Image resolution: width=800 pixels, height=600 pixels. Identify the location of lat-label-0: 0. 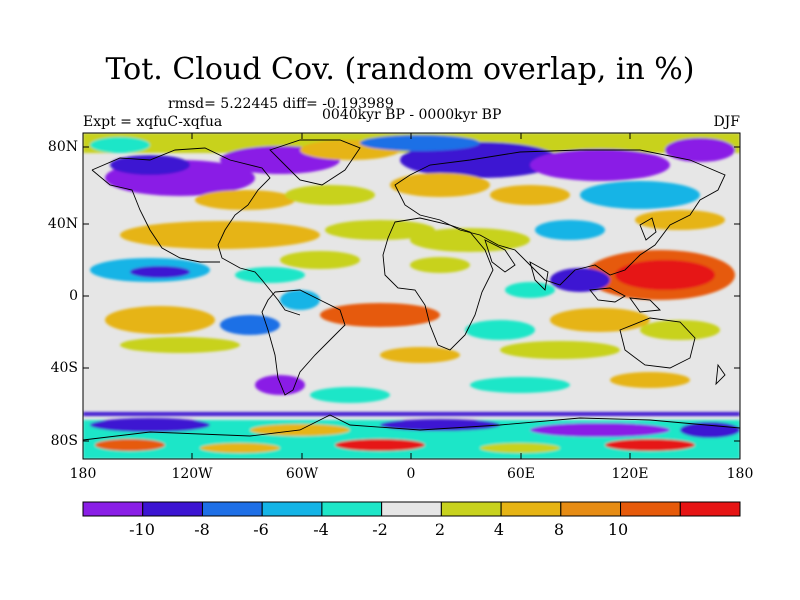
(73, 296).